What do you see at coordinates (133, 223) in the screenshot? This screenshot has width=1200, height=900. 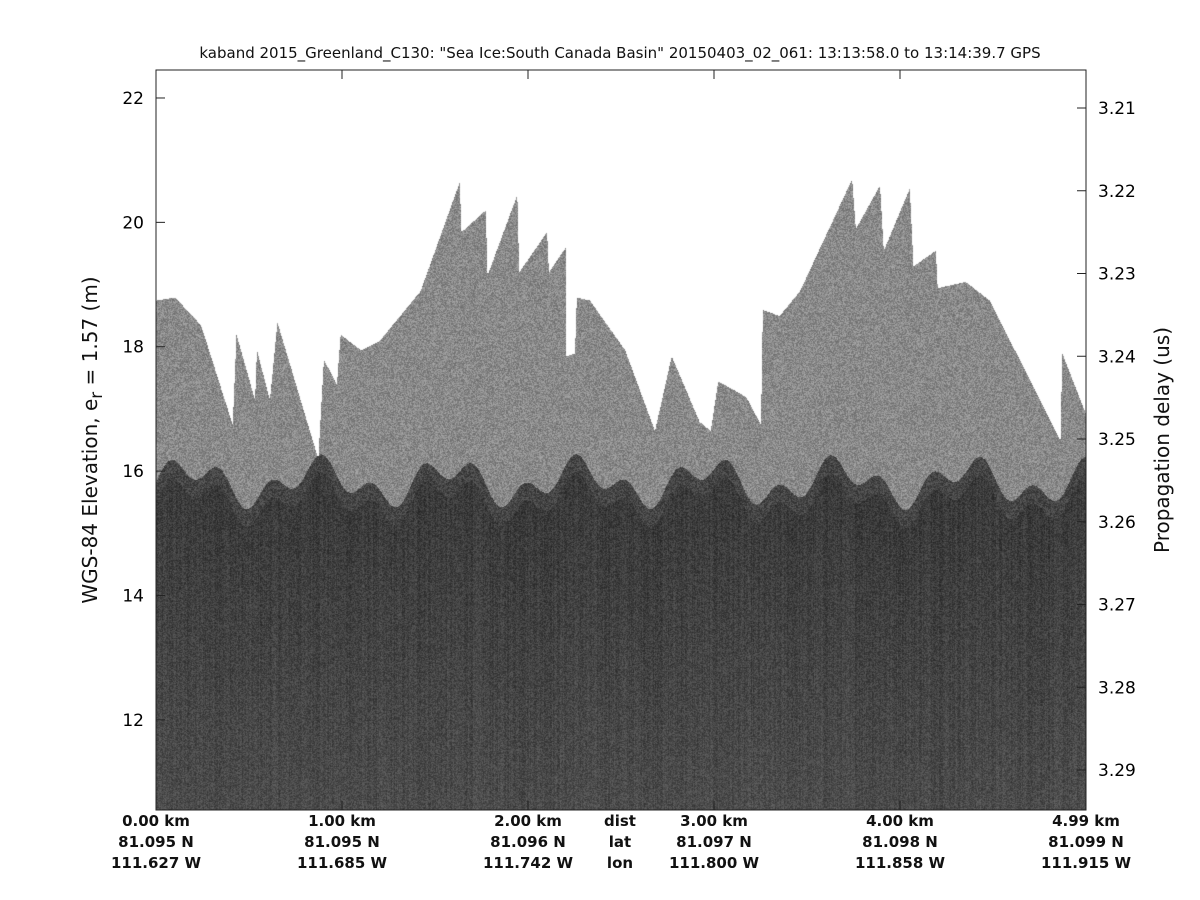 I see `y-tick-label: 20` at bounding box center [133, 223].